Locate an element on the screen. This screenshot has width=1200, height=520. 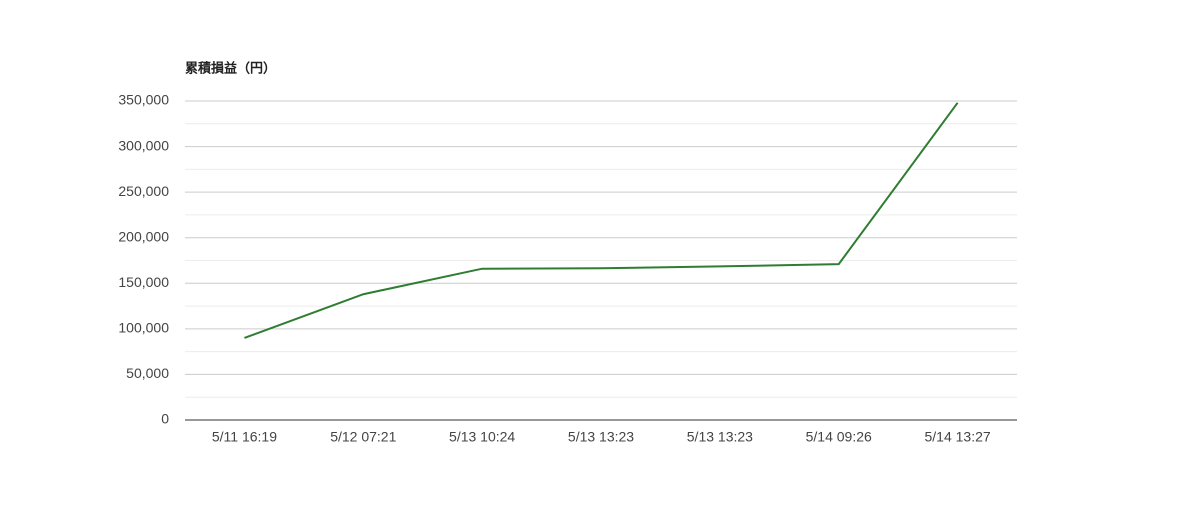
y-tick-label: 0 is located at coordinates (165, 419).